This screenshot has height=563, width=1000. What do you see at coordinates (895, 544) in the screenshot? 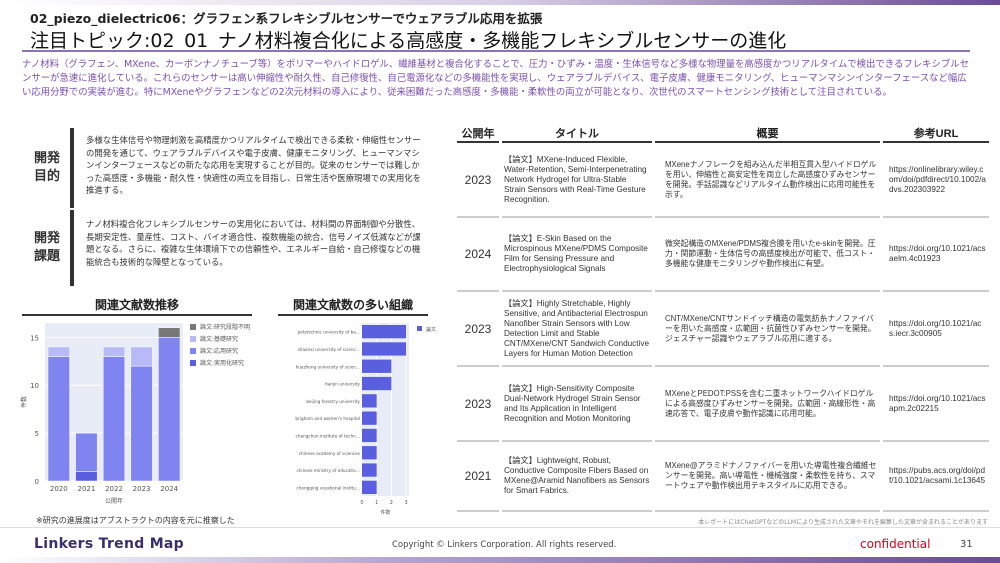
I see `confidential-label: confidential` at bounding box center [895, 544].